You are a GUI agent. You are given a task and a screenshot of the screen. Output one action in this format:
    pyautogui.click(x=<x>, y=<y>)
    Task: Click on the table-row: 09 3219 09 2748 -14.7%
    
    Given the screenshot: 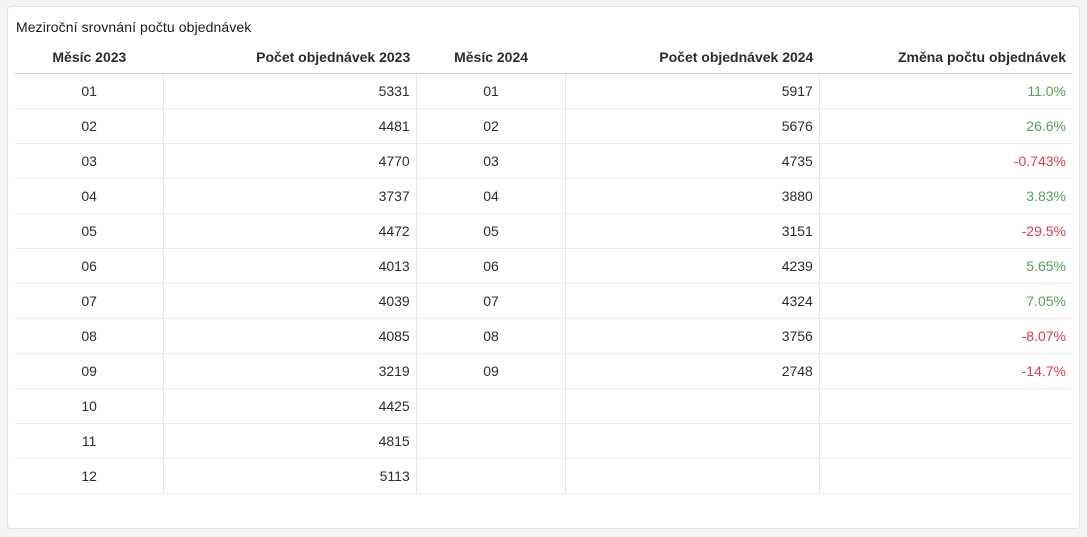 What is the action you would take?
    pyautogui.click(x=543, y=371)
    